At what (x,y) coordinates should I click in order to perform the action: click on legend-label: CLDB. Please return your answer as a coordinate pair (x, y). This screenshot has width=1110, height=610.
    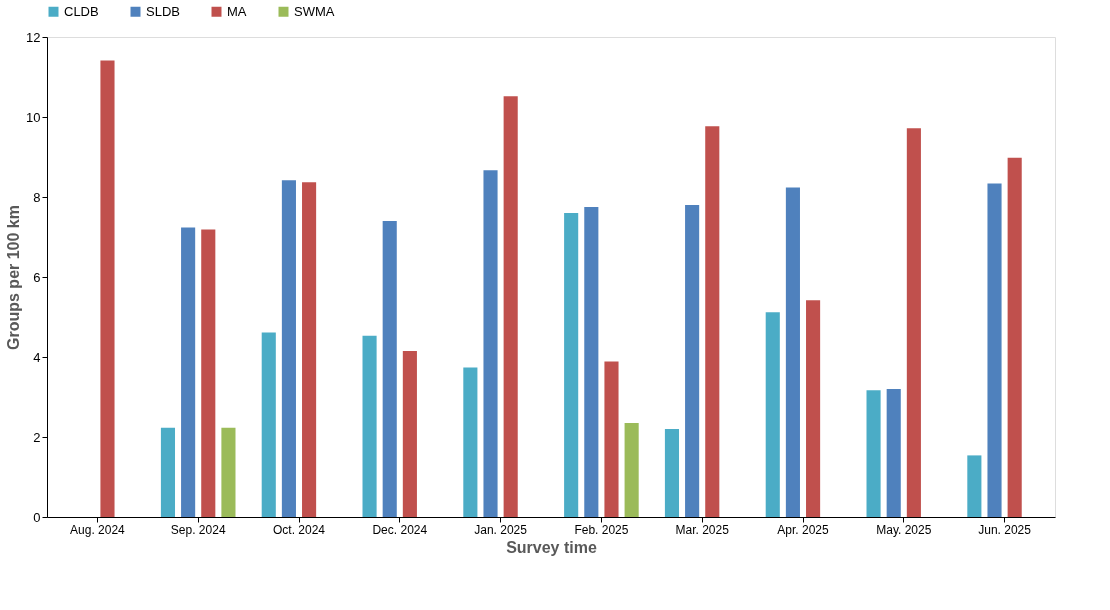
    Looking at the image, I should click on (81, 11).